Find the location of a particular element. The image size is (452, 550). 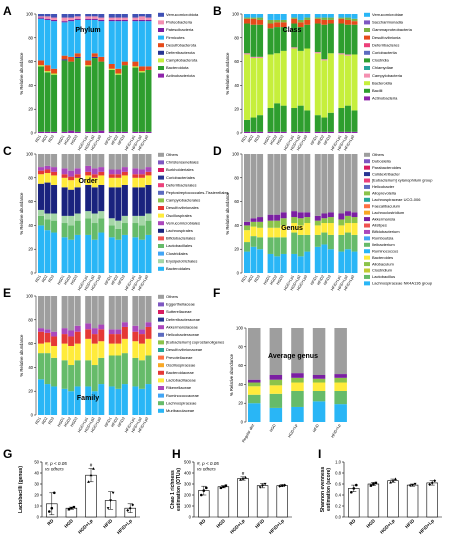

y-tick-label: 500 is located at coordinates (188, 462).